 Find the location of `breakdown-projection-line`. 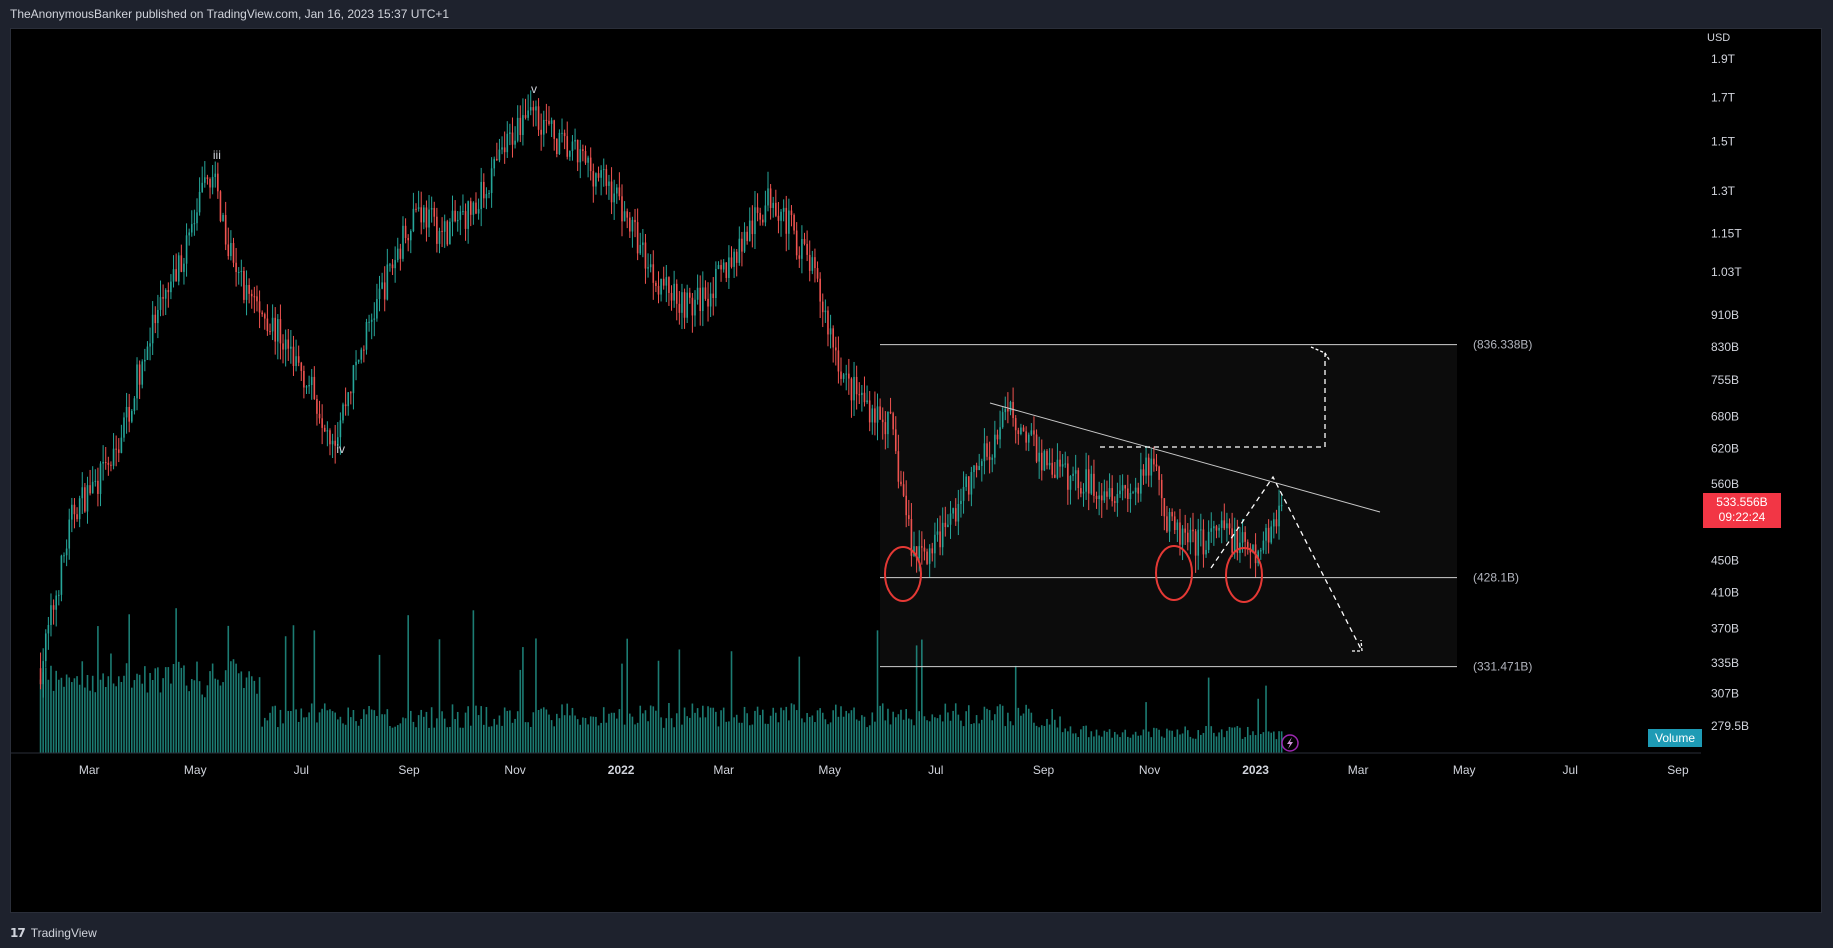

breakdown-projection-line is located at coordinates (1286, 563).